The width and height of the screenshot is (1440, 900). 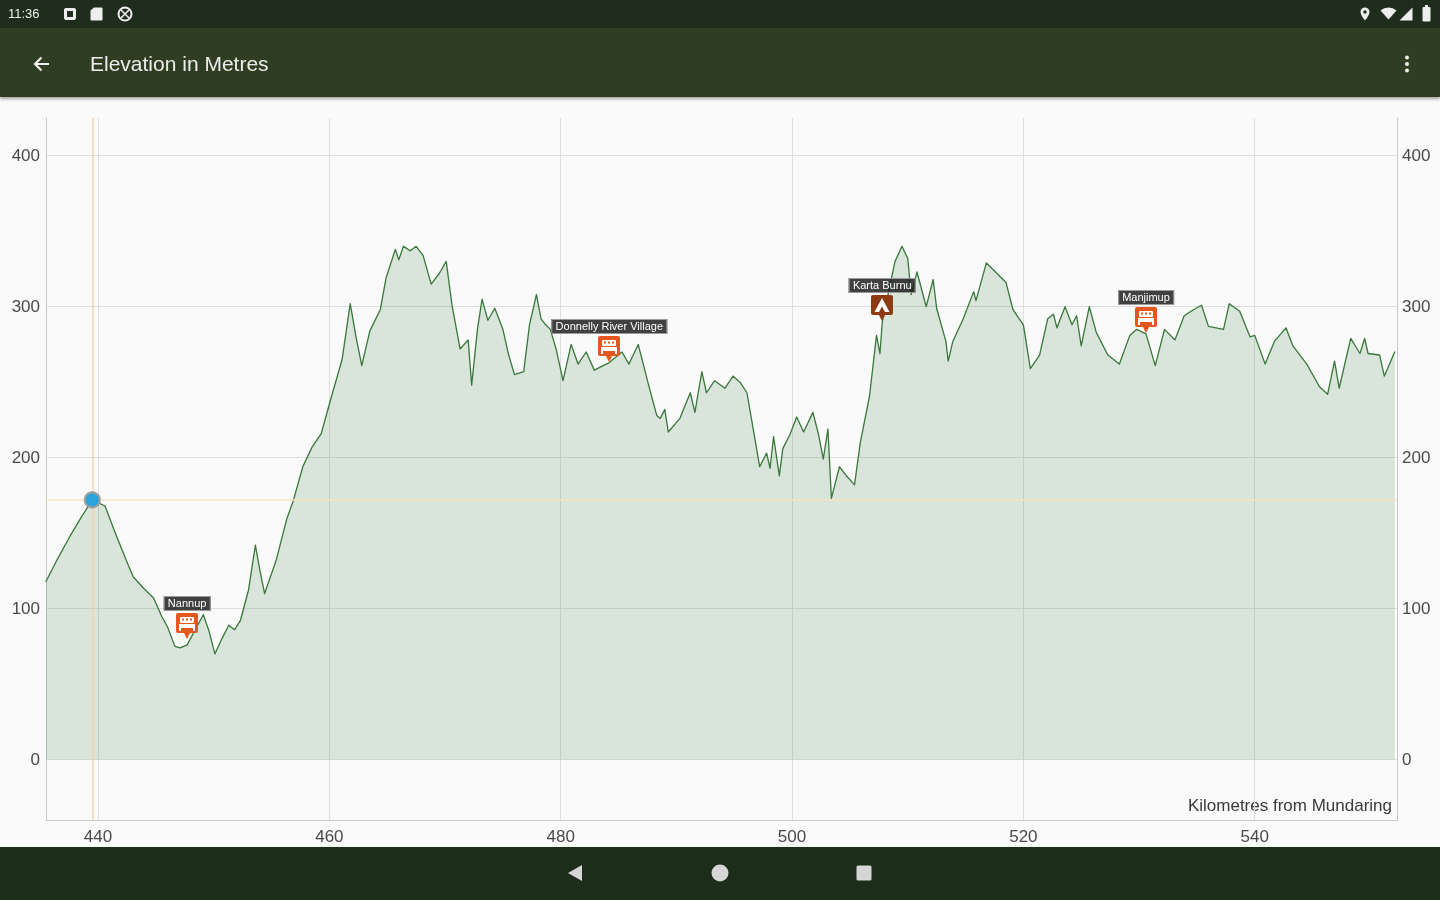 I want to click on x-tick-label: 480, so click(x=560, y=836).